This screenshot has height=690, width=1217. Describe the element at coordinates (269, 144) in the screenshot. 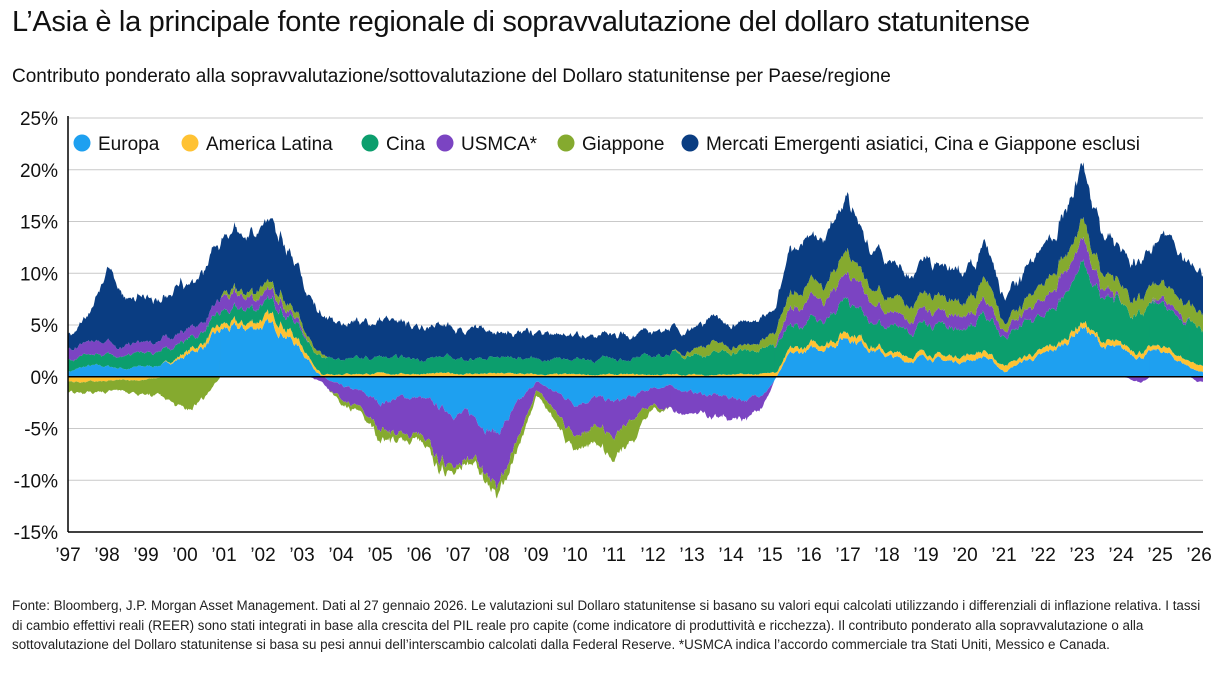

I see `legend-label: America Latina` at that location.